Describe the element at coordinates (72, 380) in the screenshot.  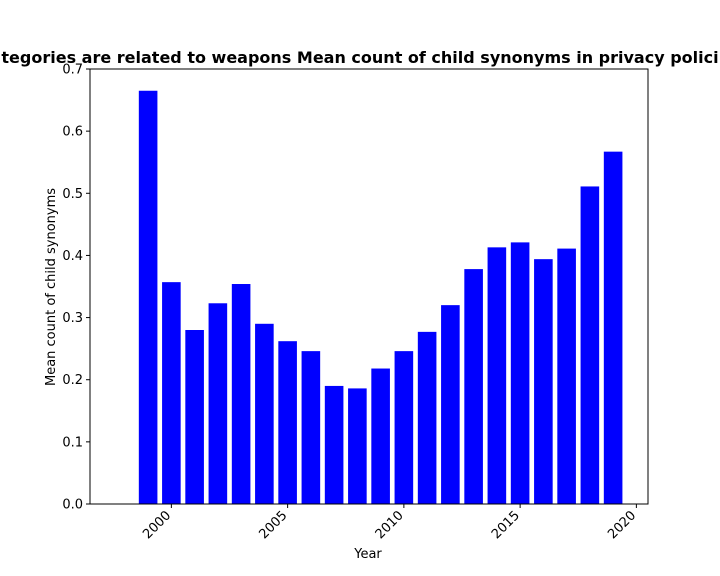
I see `y-tick-label: 0.2` at that location.